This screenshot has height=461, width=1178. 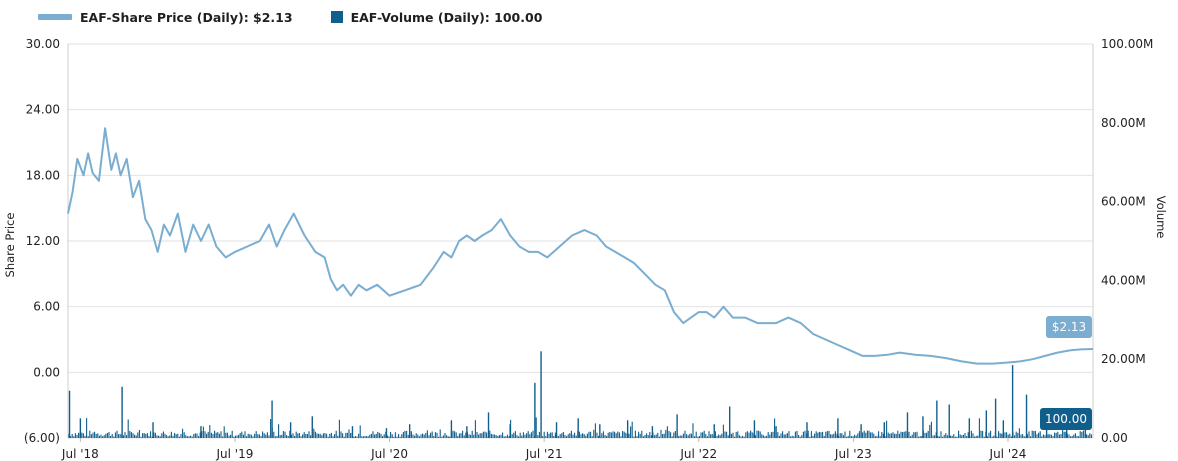 What do you see at coordinates (46, 307) in the screenshot?
I see `y-left-tick-label: 6.00` at bounding box center [46, 307].